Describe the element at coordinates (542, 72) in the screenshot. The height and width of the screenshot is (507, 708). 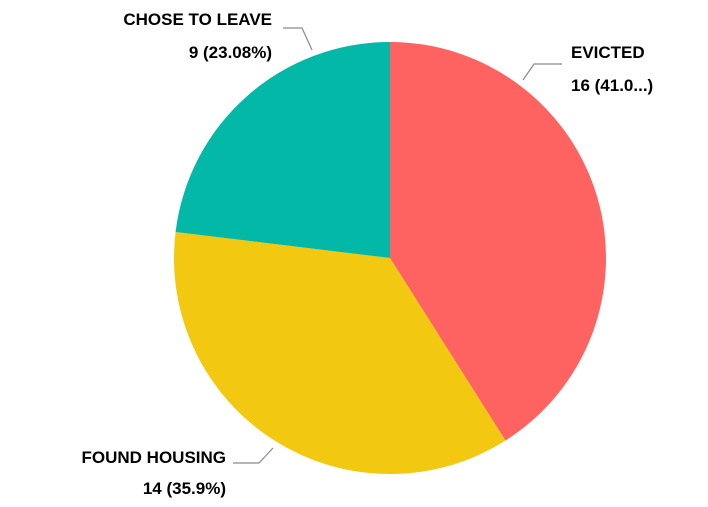
I see `leader-line-evicted` at that location.